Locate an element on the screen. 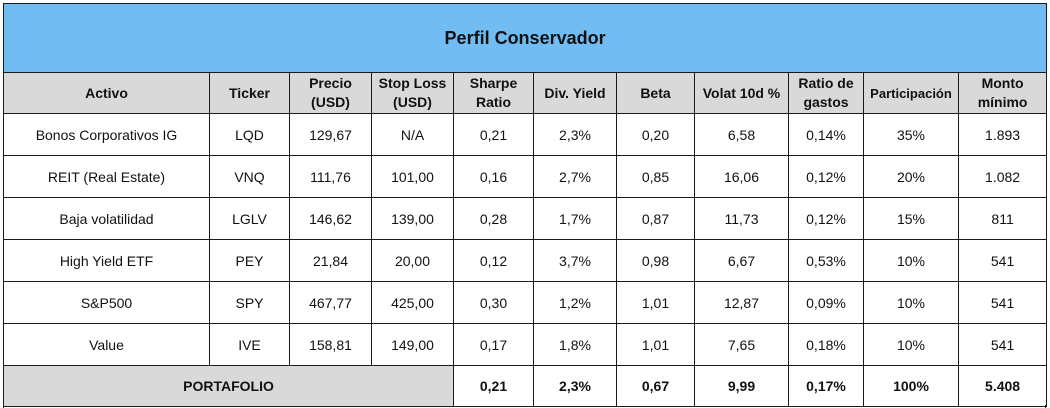 The width and height of the screenshot is (1050, 408). cell-monto: 1.893 is located at coordinates (1002, 134).